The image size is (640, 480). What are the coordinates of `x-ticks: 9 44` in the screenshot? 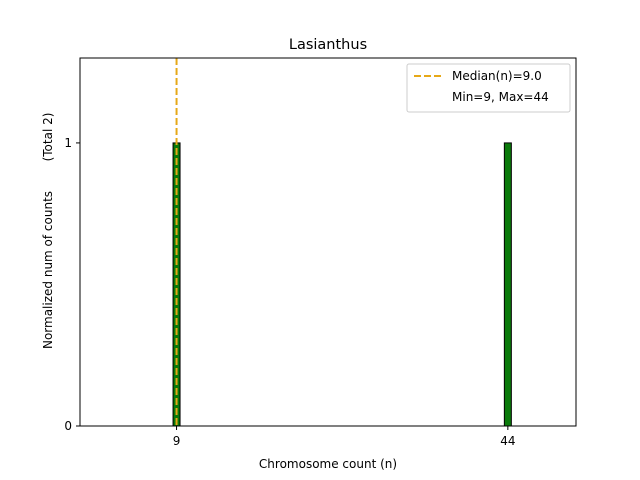 It's located at (344, 437).